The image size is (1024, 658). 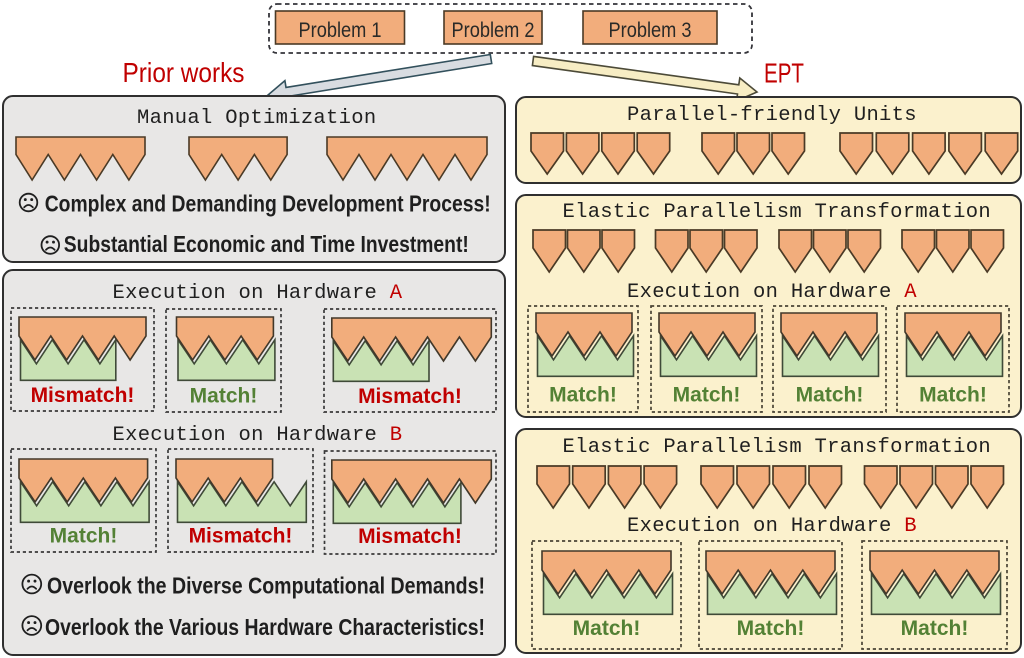 What do you see at coordinates (256, 118) in the screenshot?
I see `svg-text: Manual Optimization` at bounding box center [256, 118].